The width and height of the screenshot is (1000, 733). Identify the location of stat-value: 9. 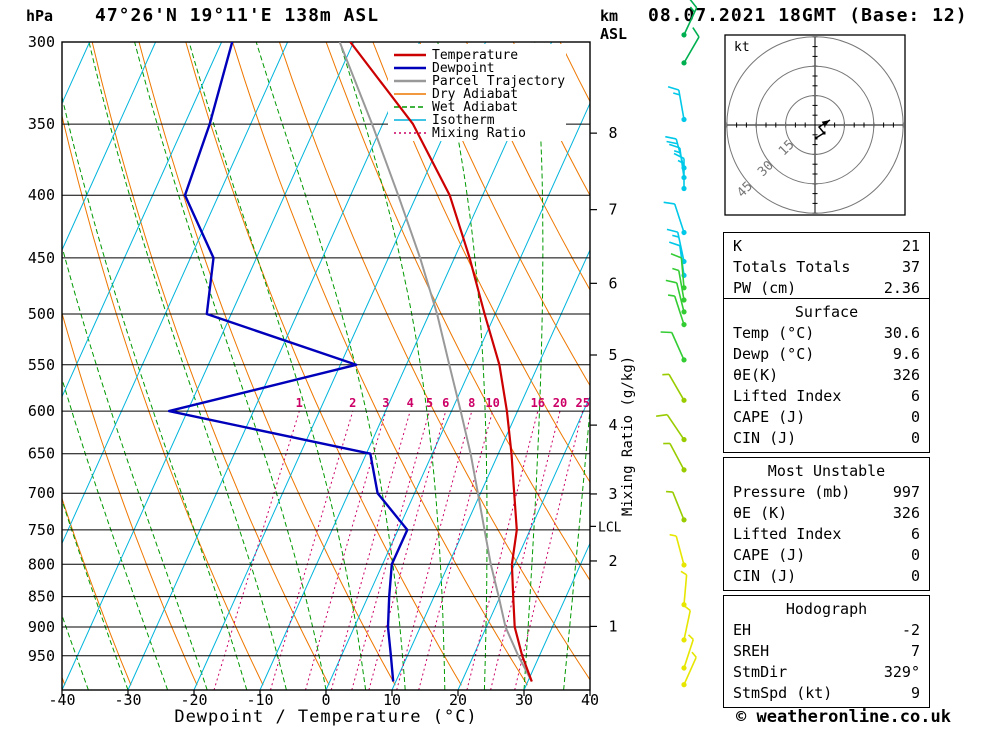
(915, 693).